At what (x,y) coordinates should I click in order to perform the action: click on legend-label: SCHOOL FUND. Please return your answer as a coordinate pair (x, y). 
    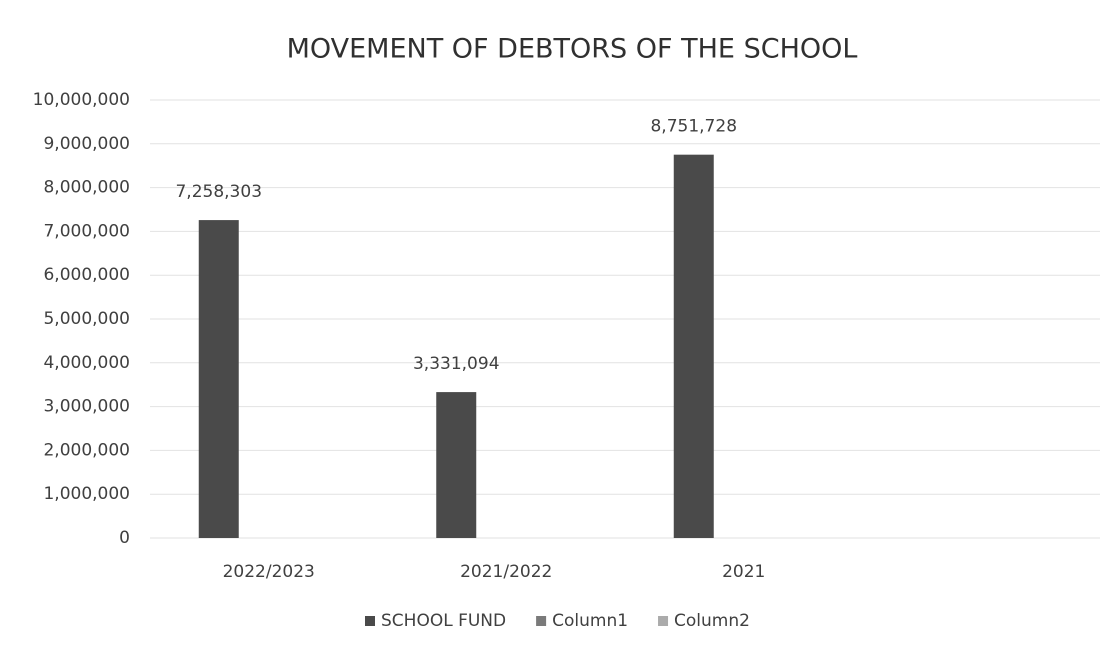
    Looking at the image, I should click on (443, 621).